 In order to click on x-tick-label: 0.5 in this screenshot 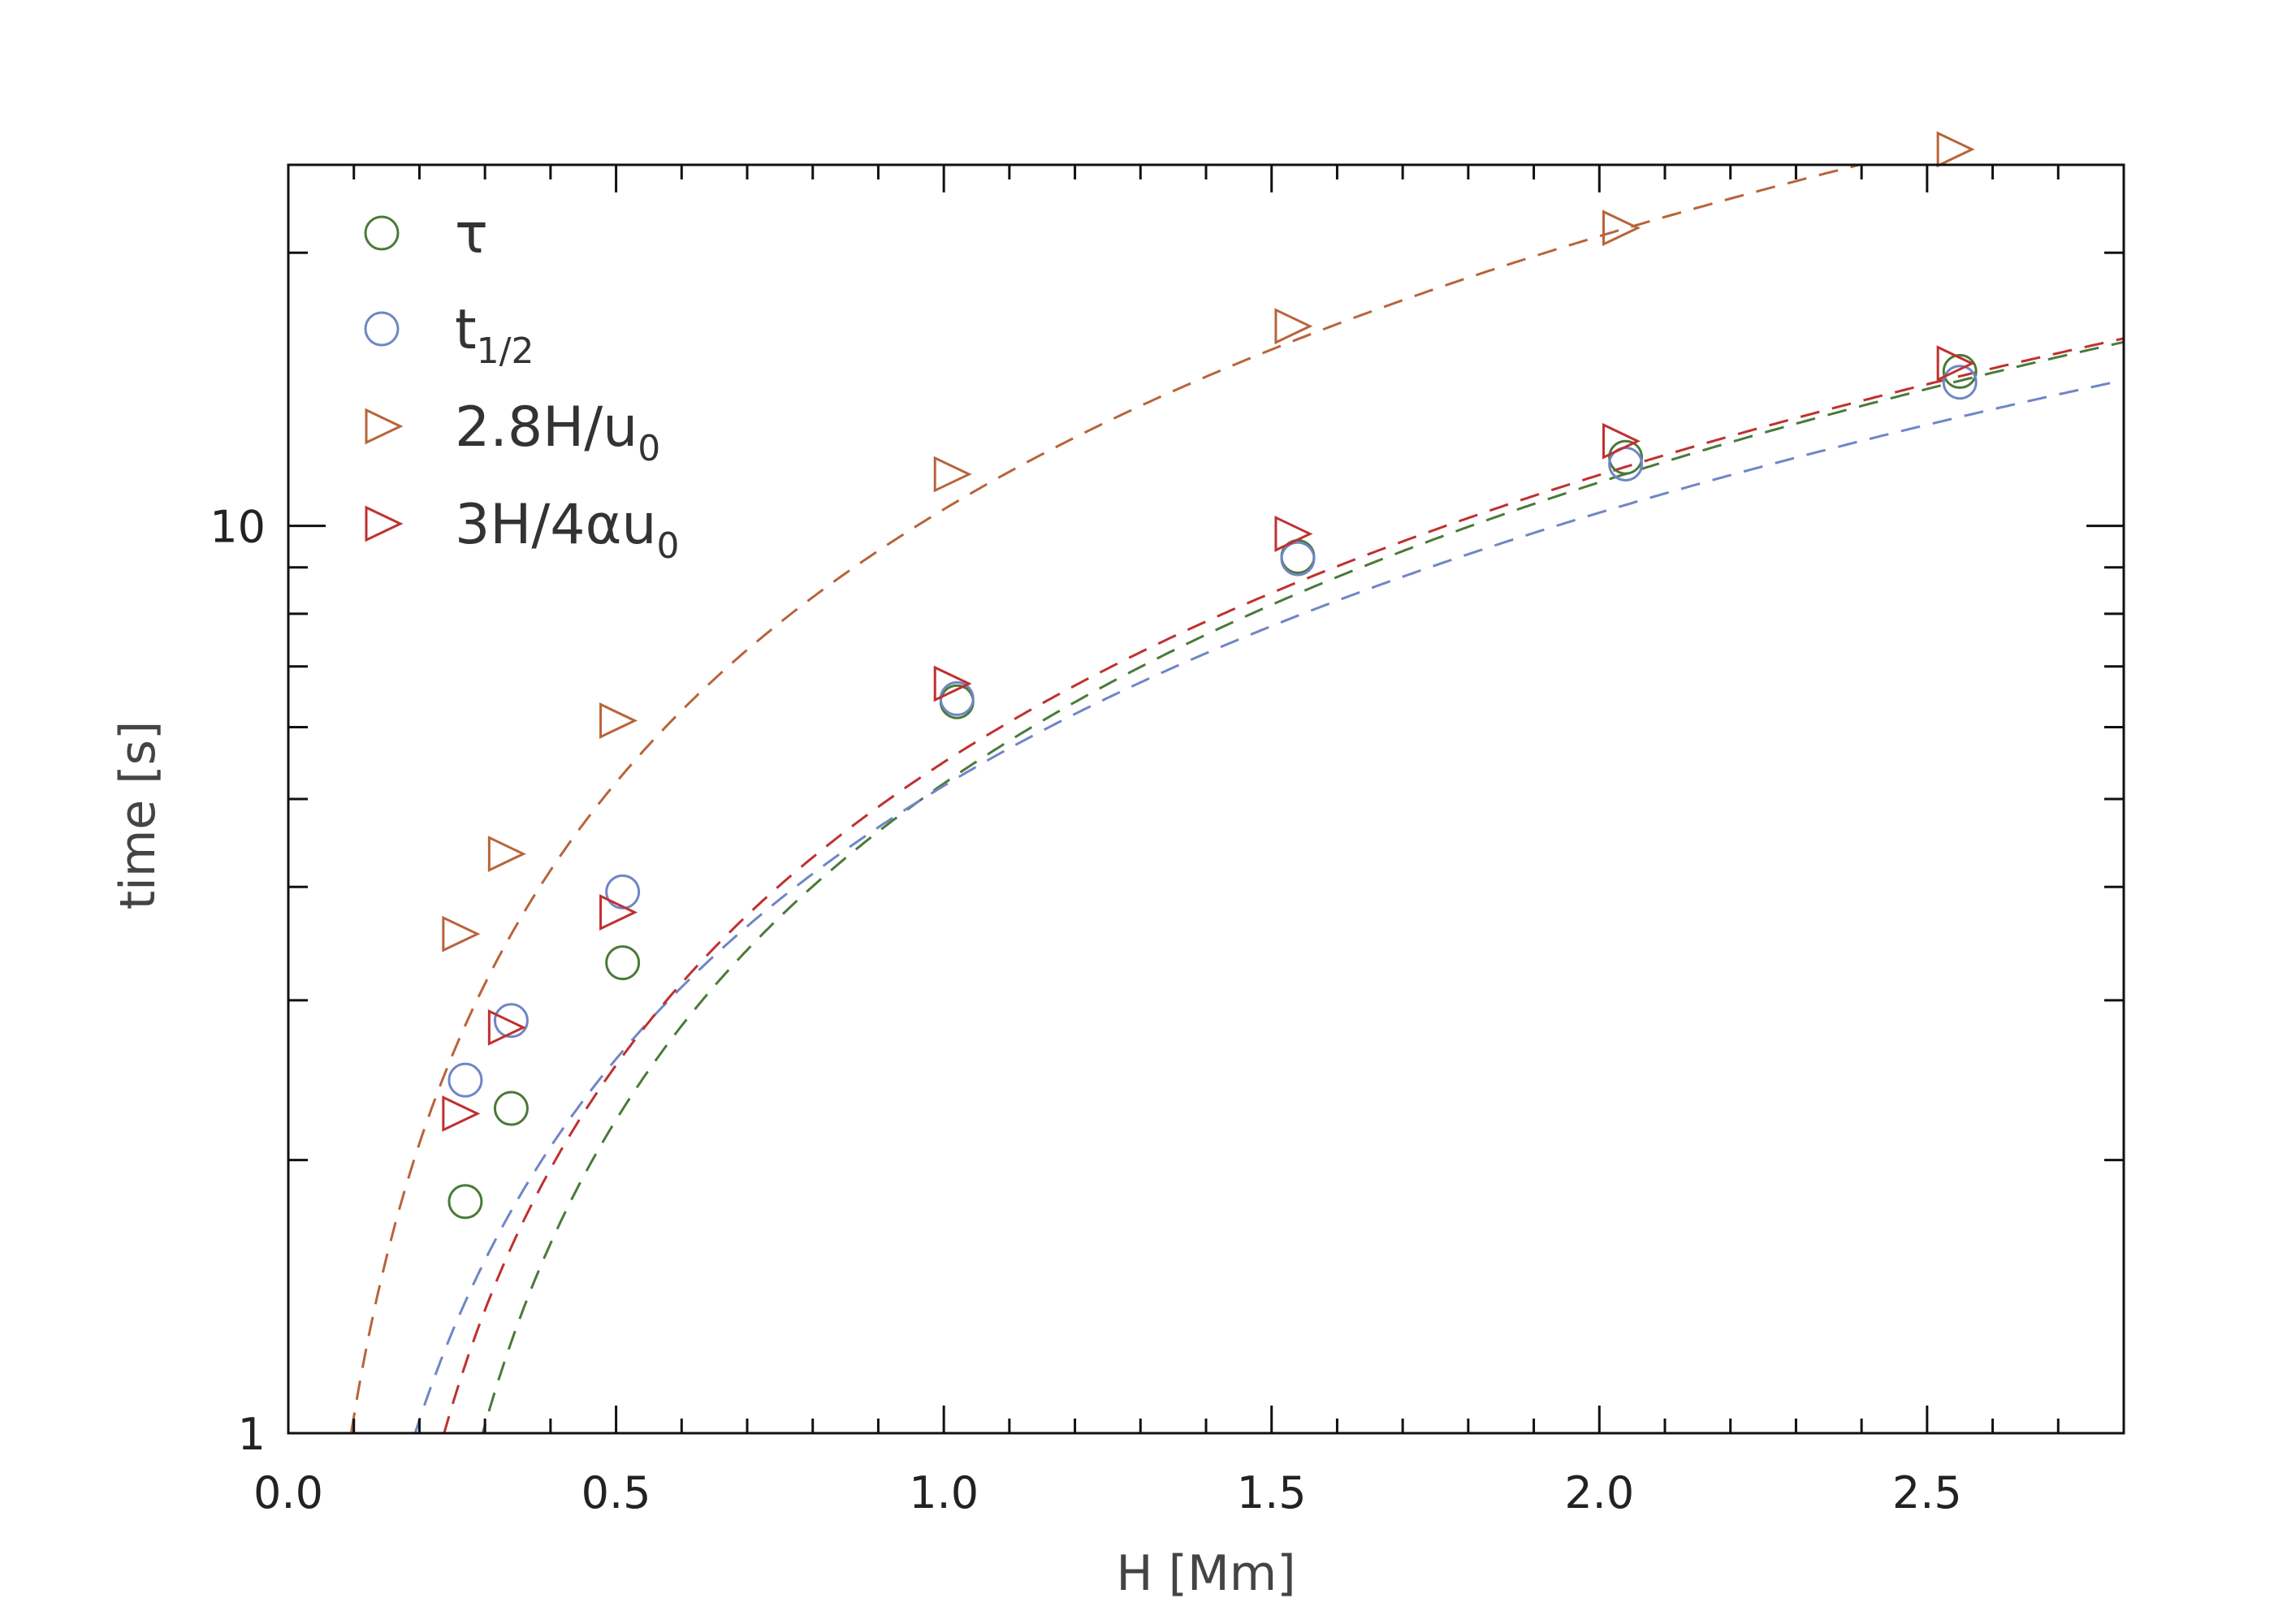, I will do `click(616, 1492)`.